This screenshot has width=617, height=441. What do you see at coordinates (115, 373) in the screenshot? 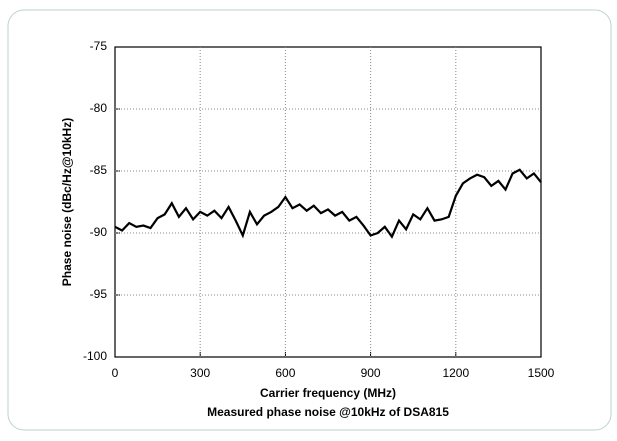
I see `x-tick-label: 0` at bounding box center [115, 373].